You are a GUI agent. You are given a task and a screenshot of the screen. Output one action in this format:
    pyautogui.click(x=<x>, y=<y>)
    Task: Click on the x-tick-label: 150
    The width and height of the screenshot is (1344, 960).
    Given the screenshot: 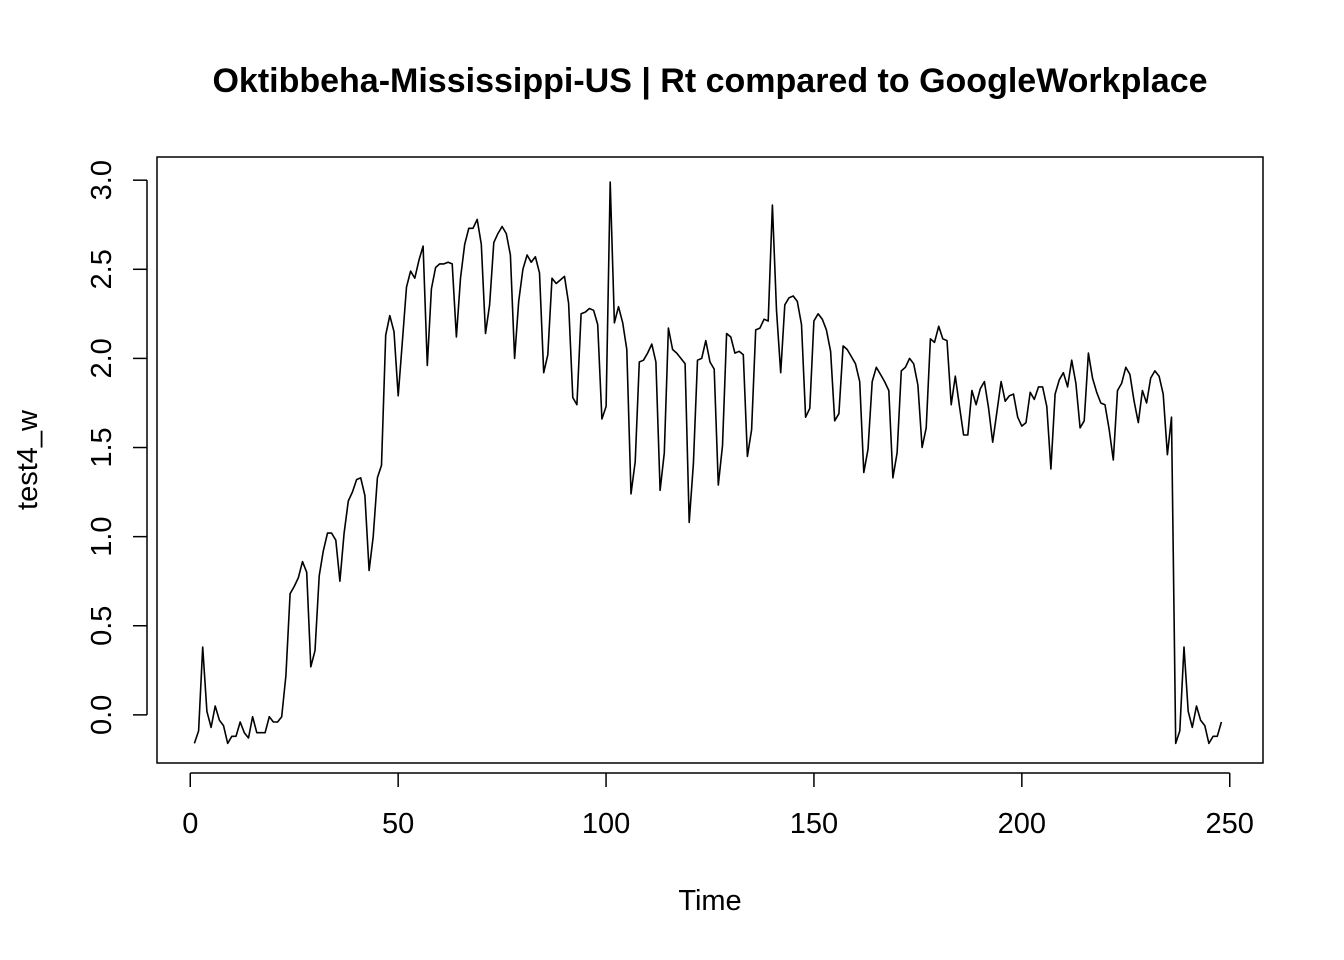 What is the action you would take?
    pyautogui.click(x=814, y=824)
    